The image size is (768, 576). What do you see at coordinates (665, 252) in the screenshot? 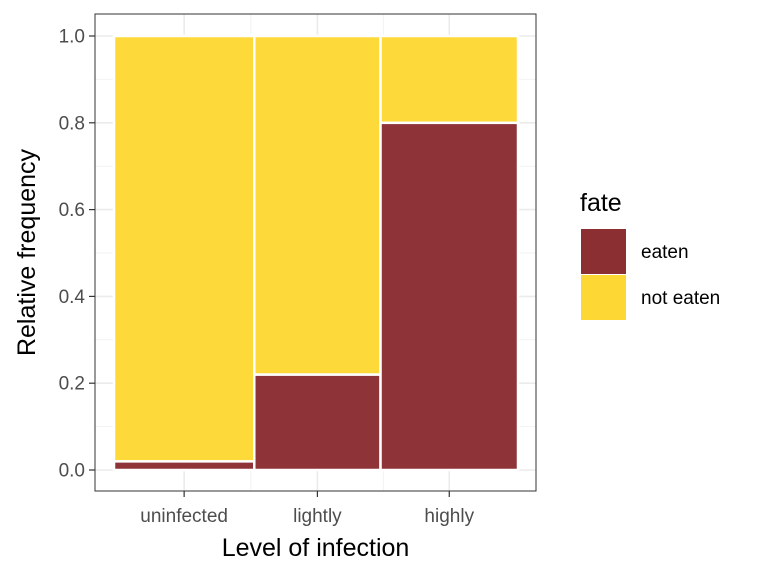
I see `legend-label-eaten: eaten` at bounding box center [665, 252].